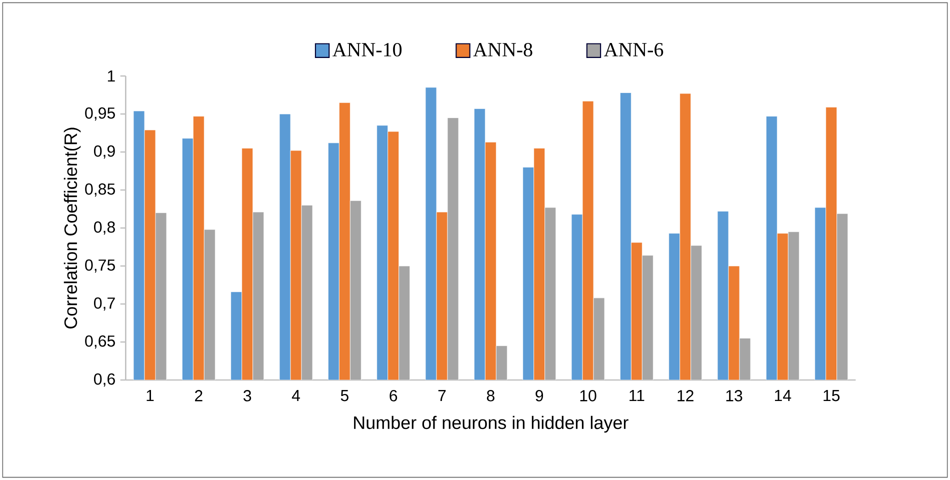  I want to click on x-tick-label: 5, so click(344, 396).